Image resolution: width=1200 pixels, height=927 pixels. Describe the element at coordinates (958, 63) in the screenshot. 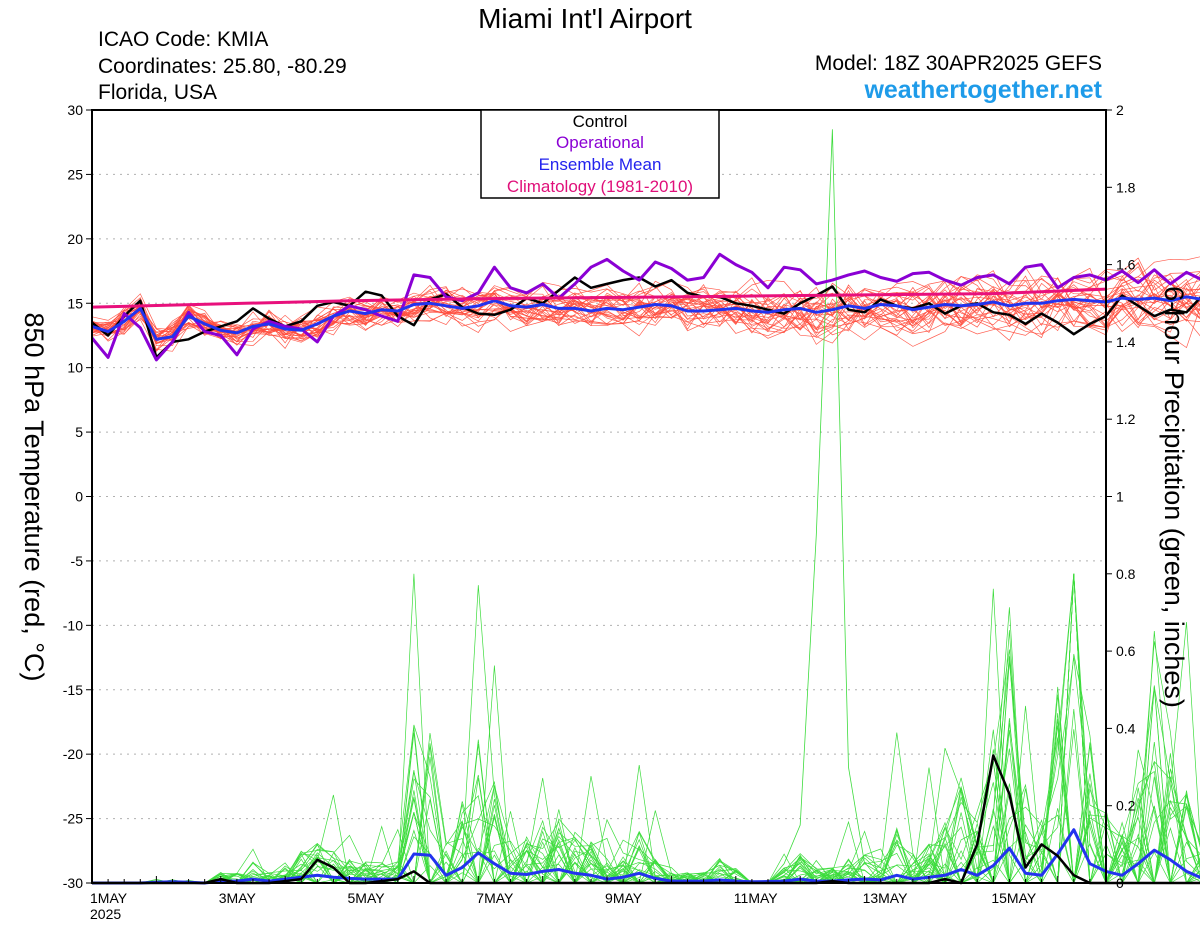

I see `model-run: Model: 18Z 30APR2025 GEFS` at that location.